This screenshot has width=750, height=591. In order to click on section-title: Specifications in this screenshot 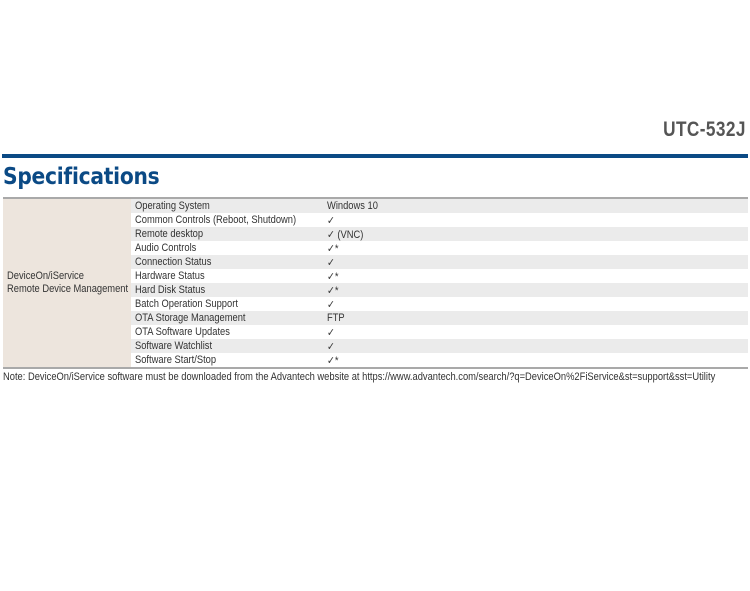, I will do `click(81, 177)`.